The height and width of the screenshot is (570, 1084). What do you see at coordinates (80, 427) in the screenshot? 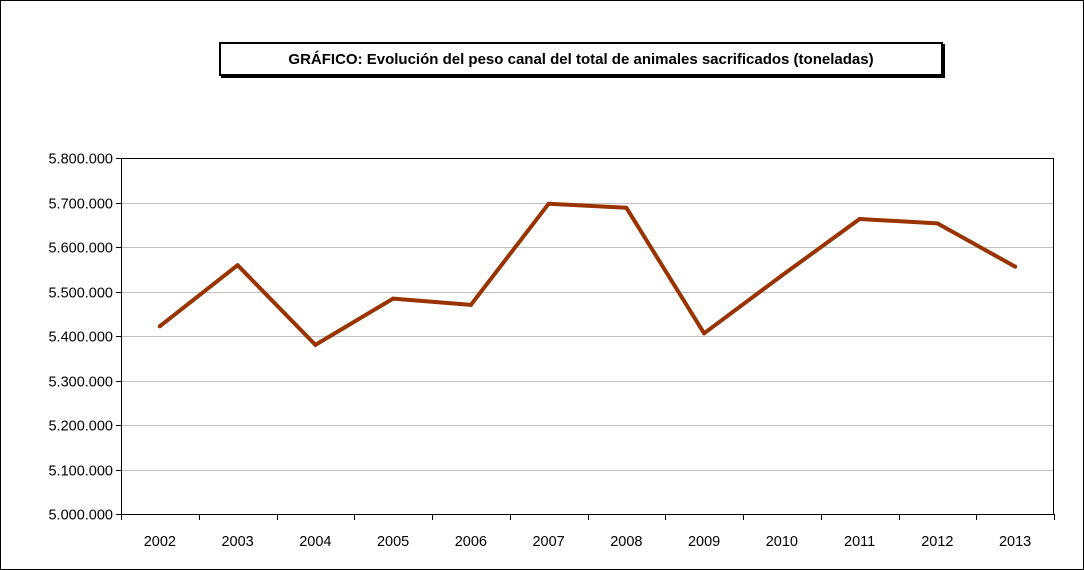
I see `y-tick-label: 5.200.000` at bounding box center [80, 427].